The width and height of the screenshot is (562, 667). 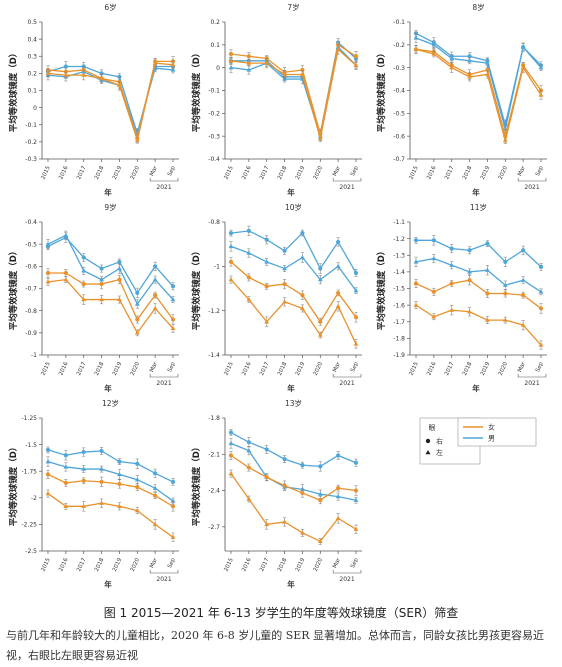 What do you see at coordinates (439, 441) in the screenshot?
I see `legend-right-label: 右` at bounding box center [439, 441].